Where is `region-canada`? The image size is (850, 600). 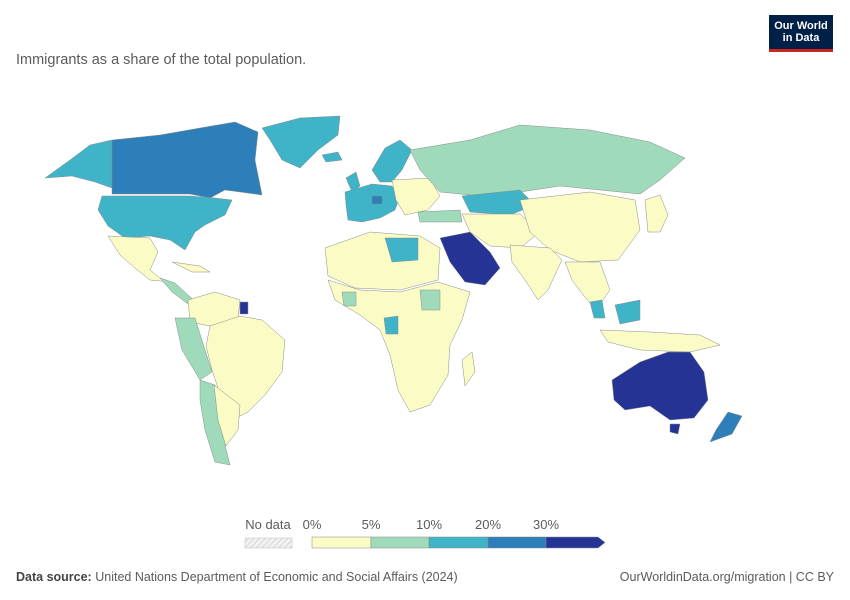 region-canada is located at coordinates (187, 160).